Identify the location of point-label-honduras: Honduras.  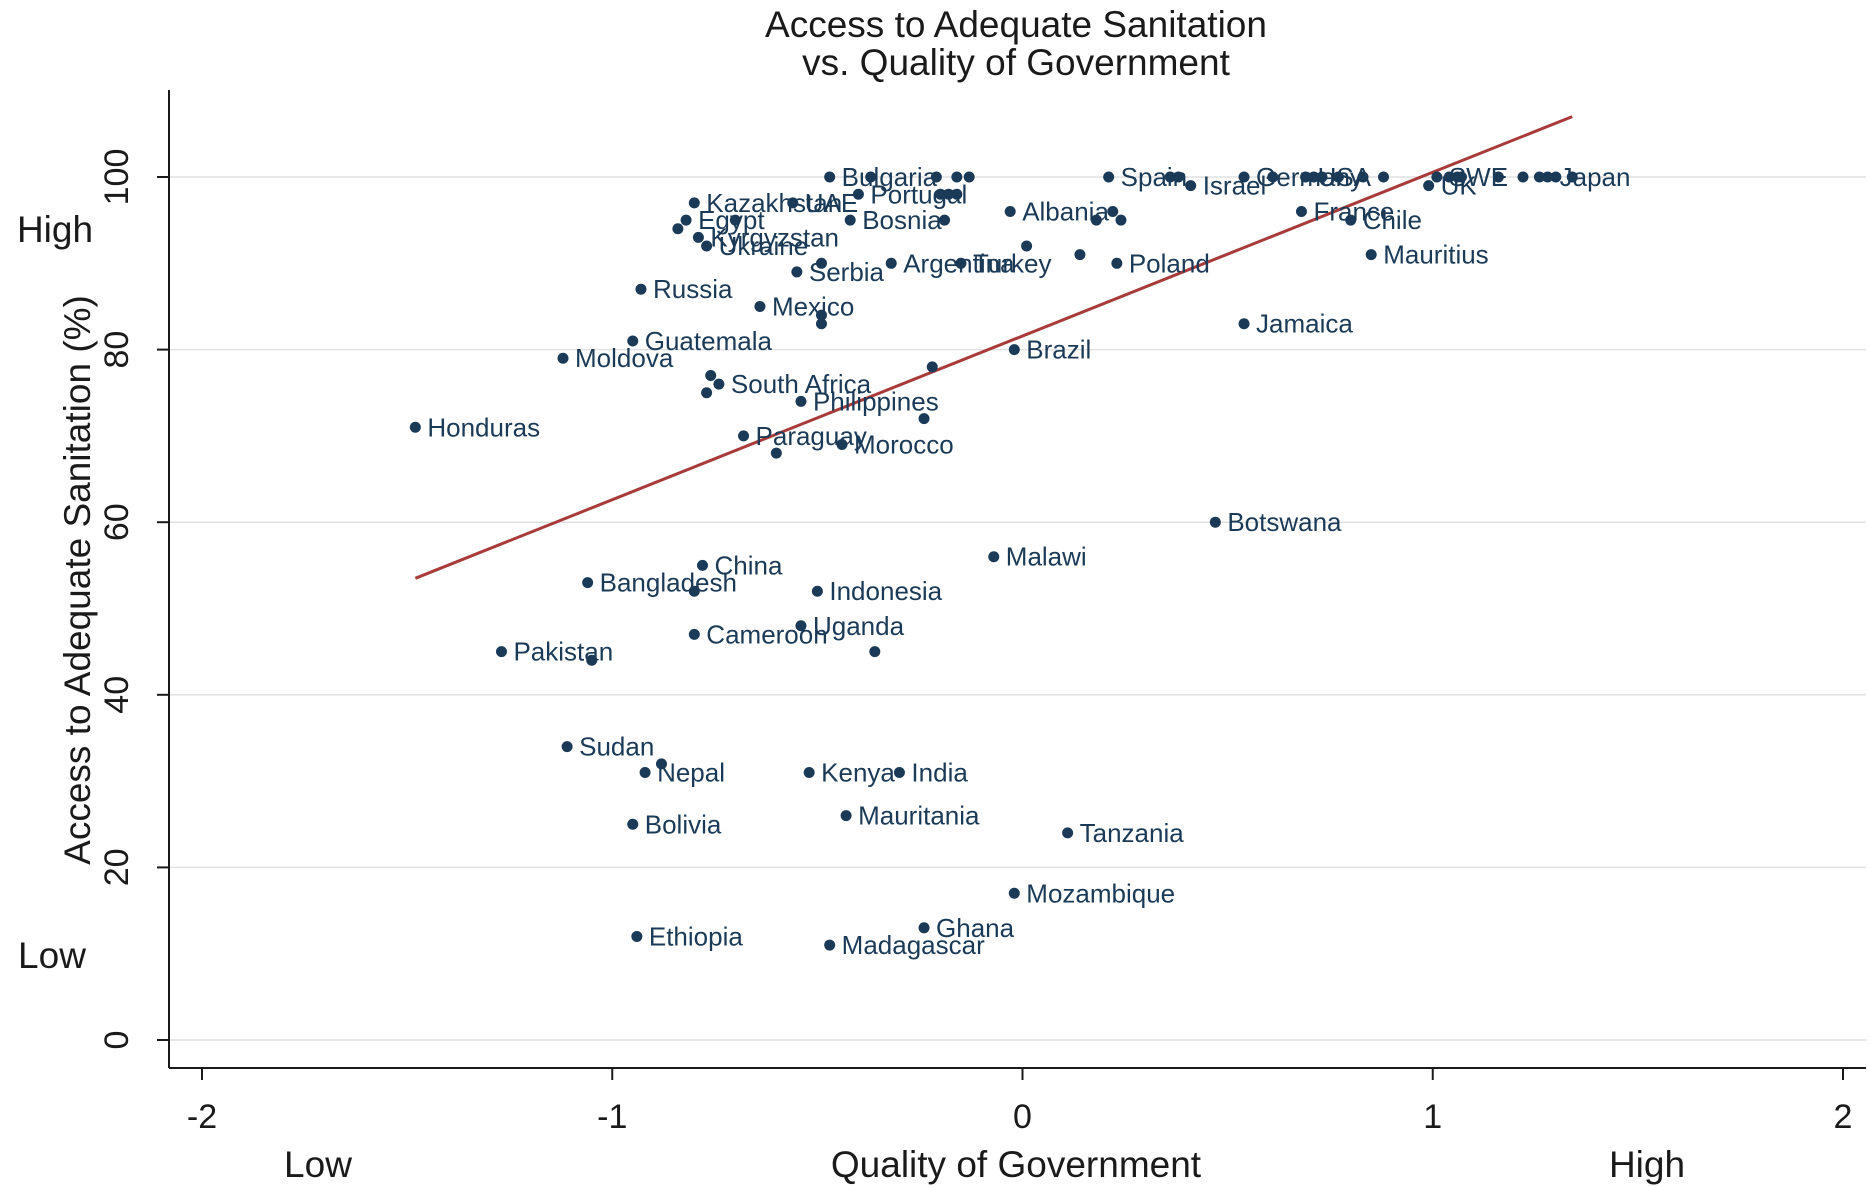
(483, 427).